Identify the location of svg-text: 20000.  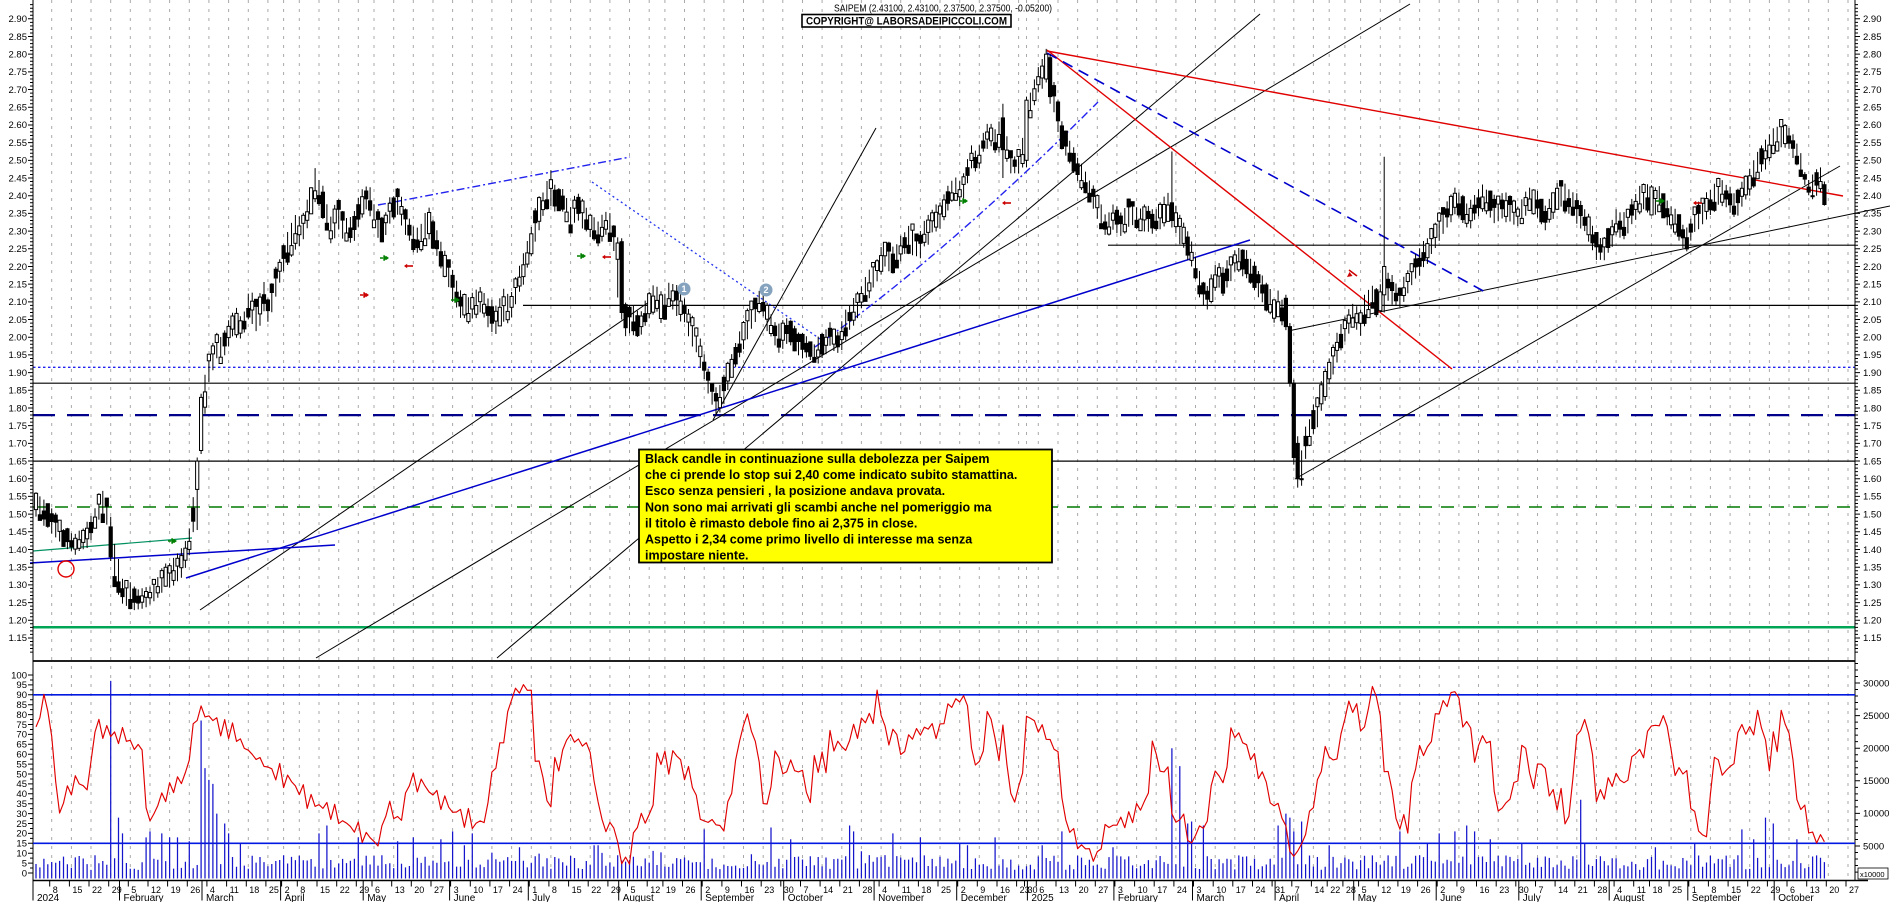
(1876, 749).